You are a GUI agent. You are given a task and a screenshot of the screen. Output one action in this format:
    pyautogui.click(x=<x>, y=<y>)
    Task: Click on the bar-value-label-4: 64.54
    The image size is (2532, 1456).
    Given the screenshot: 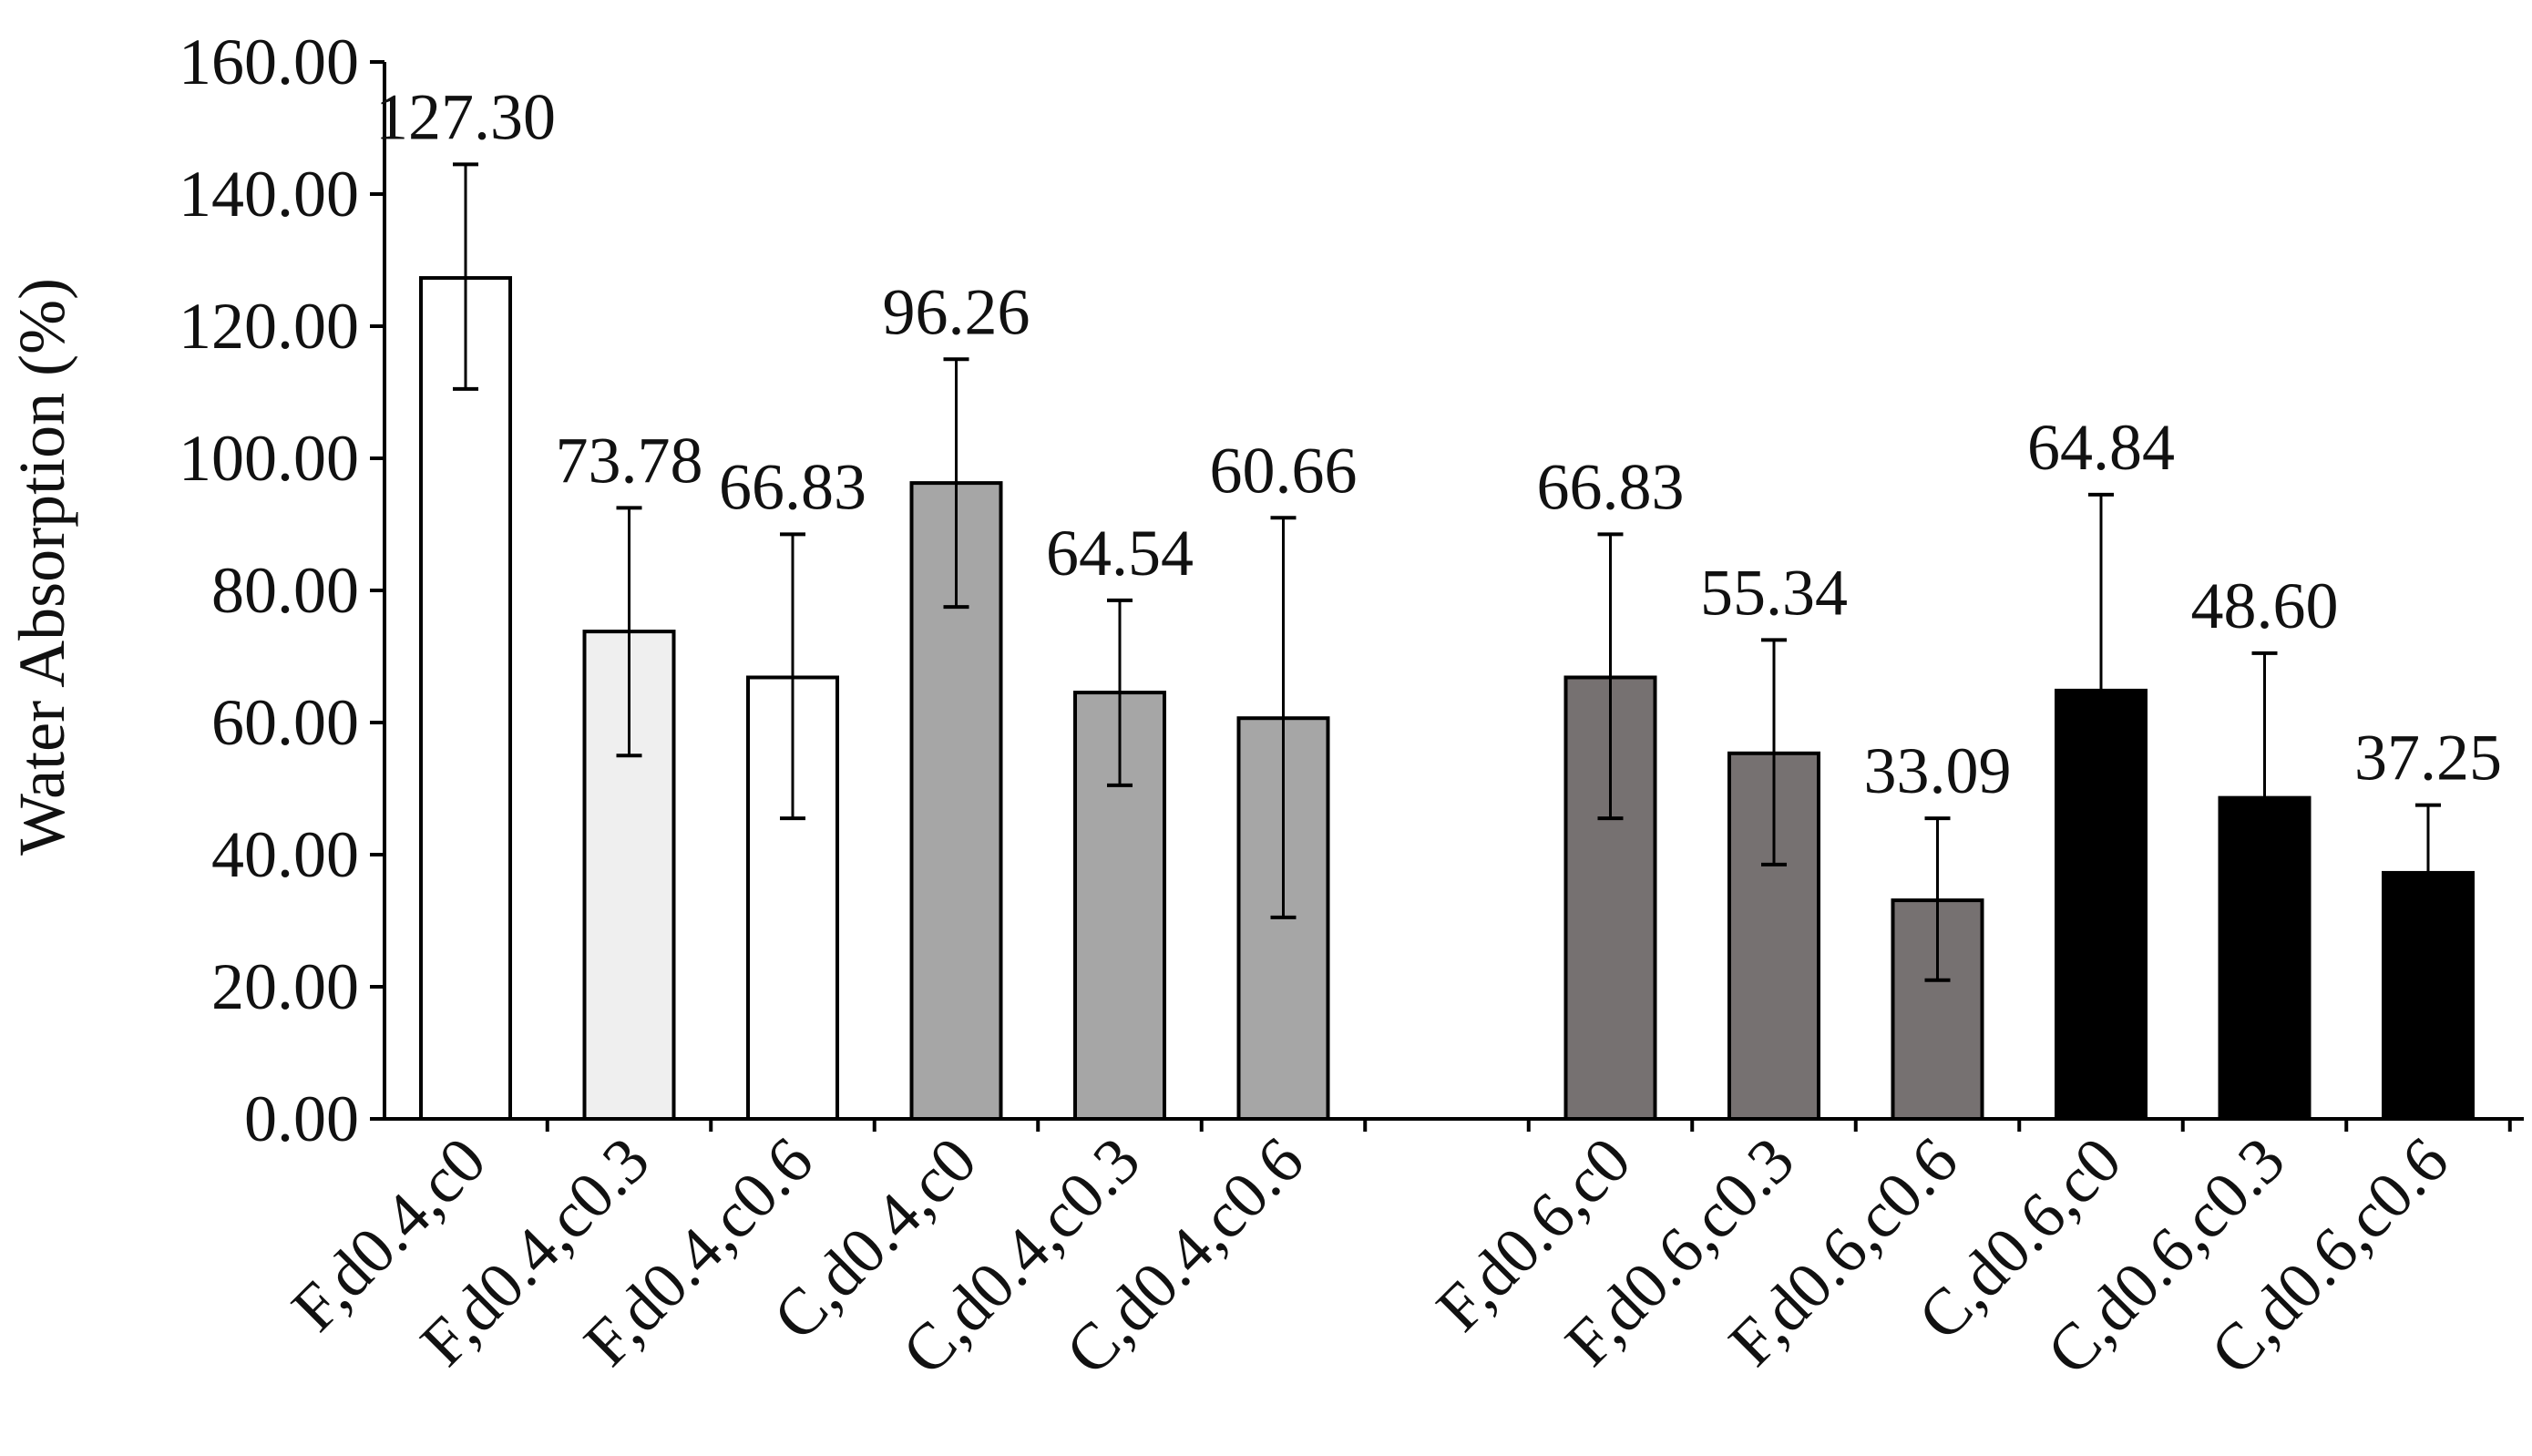 What is the action you would take?
    pyautogui.click(x=1120, y=553)
    